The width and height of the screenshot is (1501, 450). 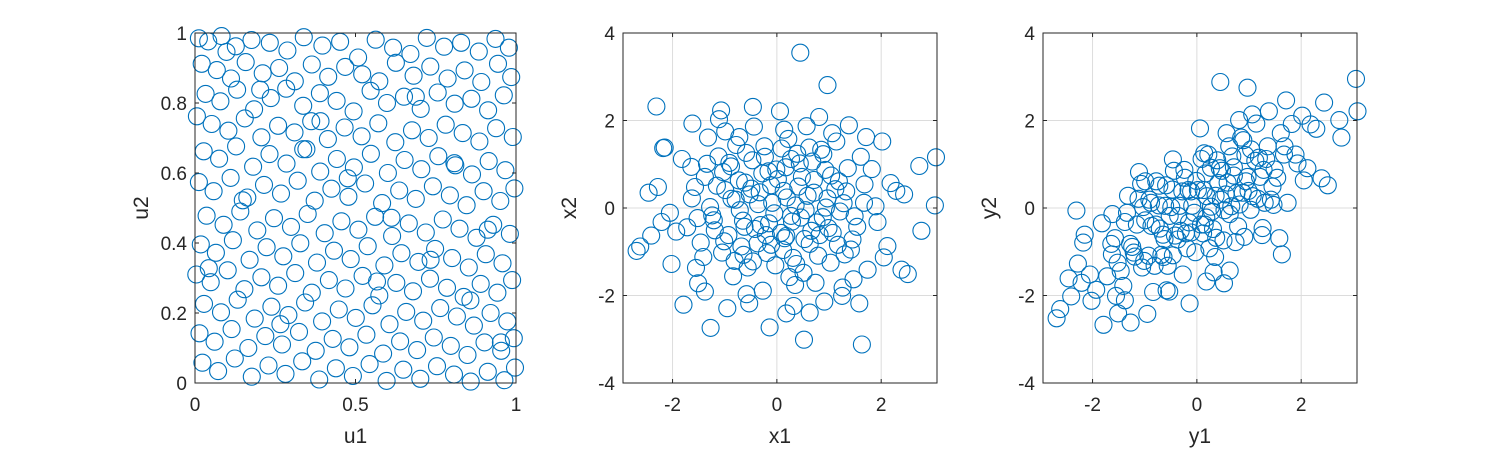 What do you see at coordinates (181, 34) in the screenshot?
I see `y-tick-label: 1` at bounding box center [181, 34].